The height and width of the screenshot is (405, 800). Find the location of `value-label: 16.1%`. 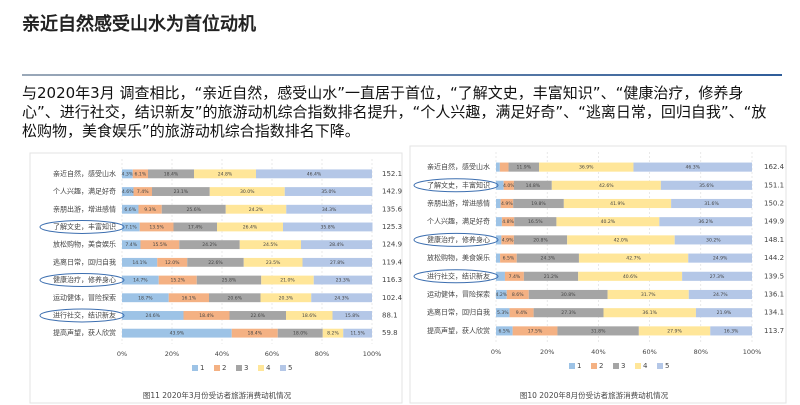

value-label: 16.1% is located at coordinates (189, 298).